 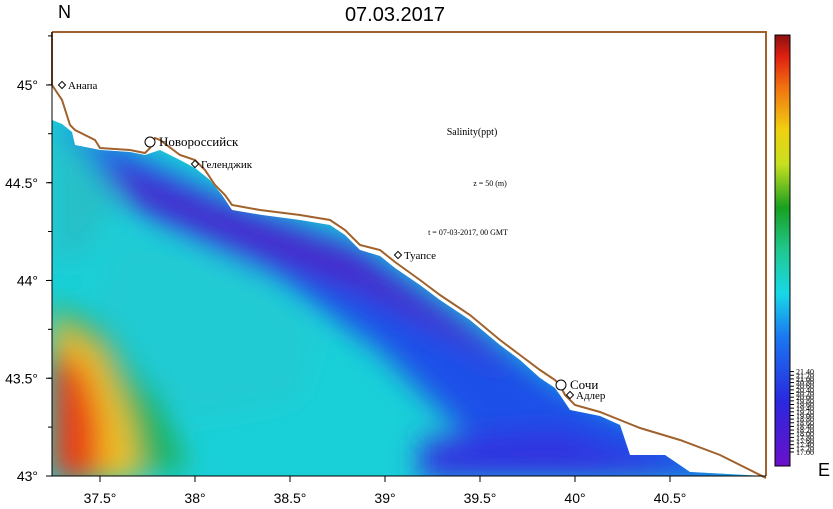 What do you see at coordinates (805, 390) in the screenshot?
I see `colorbar-tick-label: 20.40` at bounding box center [805, 390].